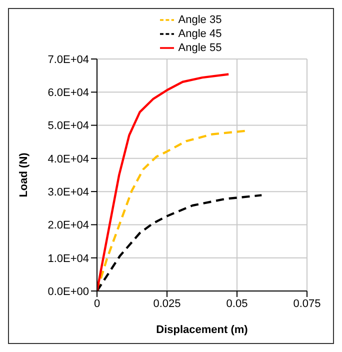  What do you see at coordinates (237, 304) in the screenshot?
I see `x-tick-label: 0.05` at bounding box center [237, 304].